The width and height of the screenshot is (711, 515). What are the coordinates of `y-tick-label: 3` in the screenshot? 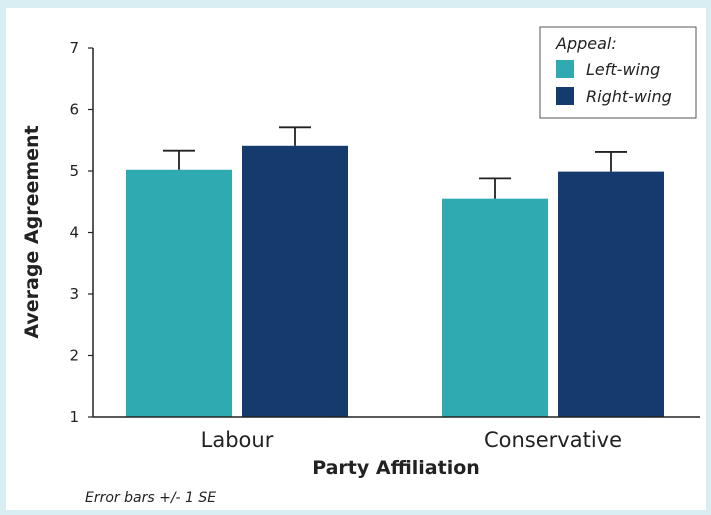 It's located at (74, 294).